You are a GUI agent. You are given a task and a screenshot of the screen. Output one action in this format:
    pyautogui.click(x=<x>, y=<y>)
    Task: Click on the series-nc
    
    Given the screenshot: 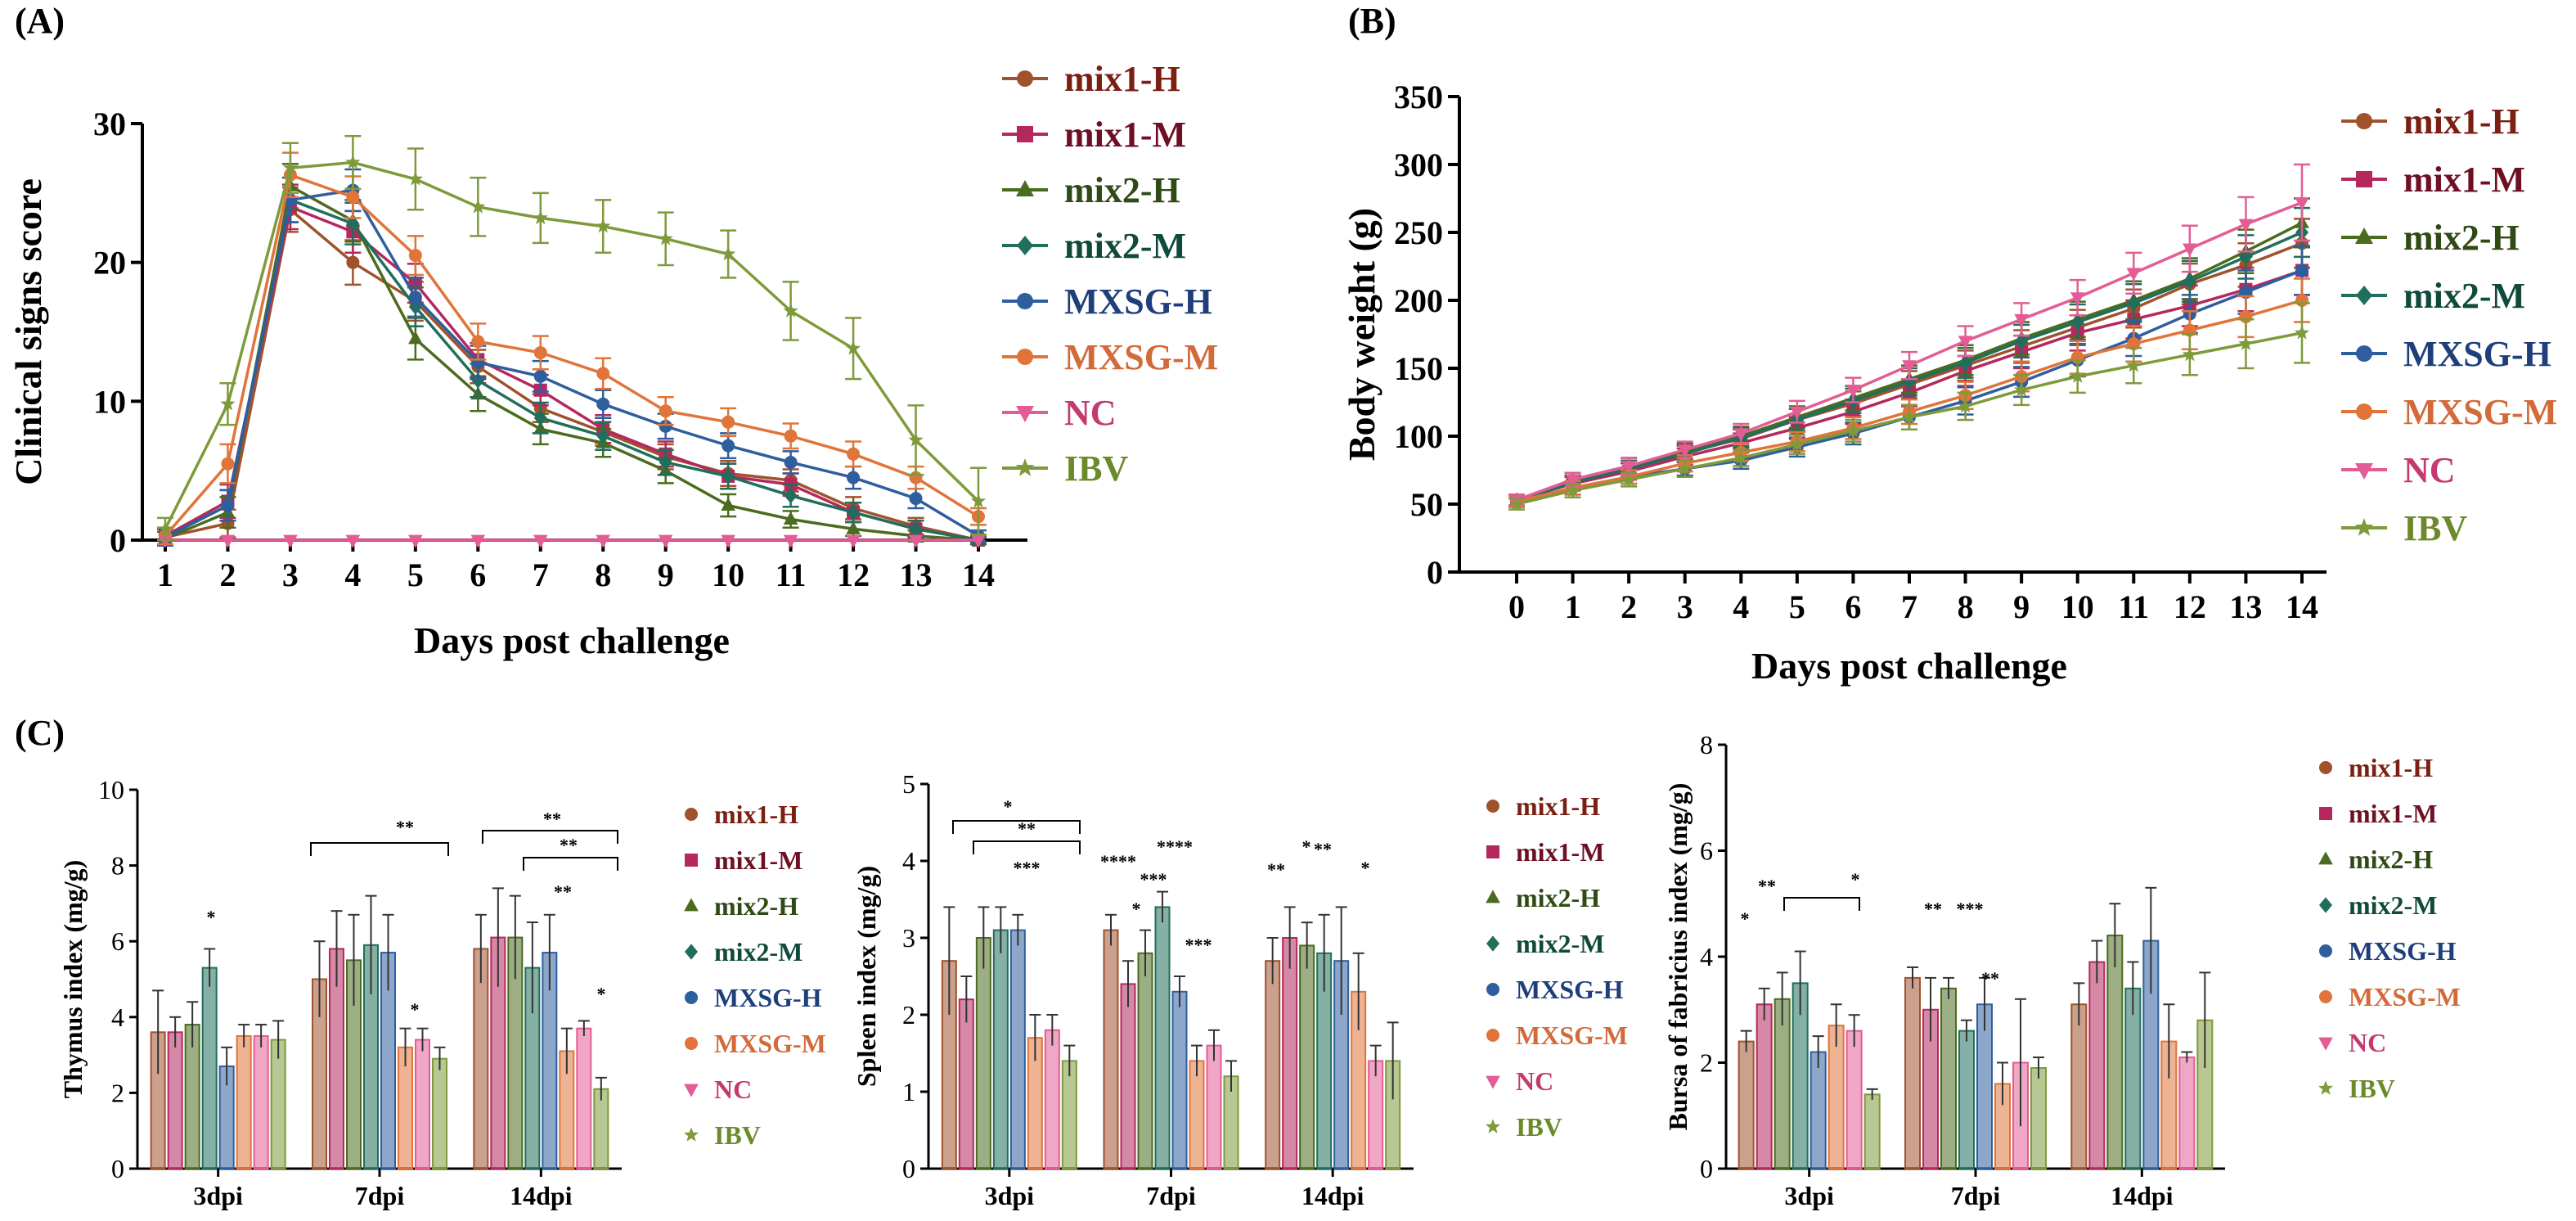 What is the action you would take?
    pyautogui.click(x=1909, y=335)
    